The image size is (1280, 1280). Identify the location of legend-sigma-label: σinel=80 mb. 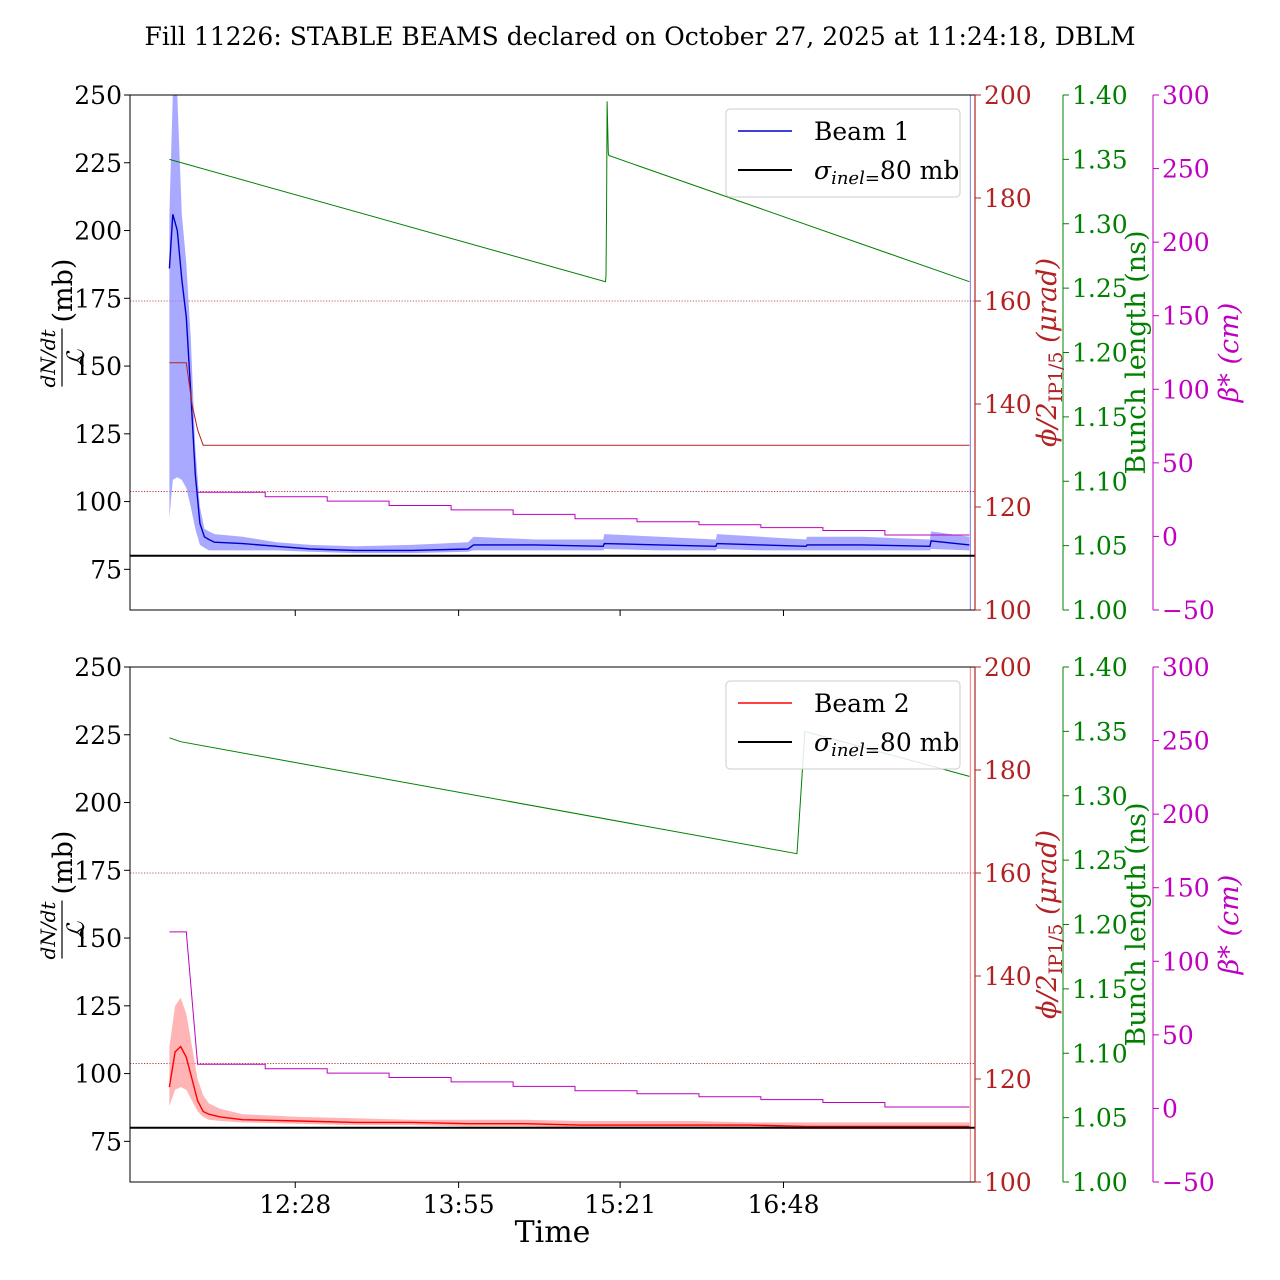
(886, 172).